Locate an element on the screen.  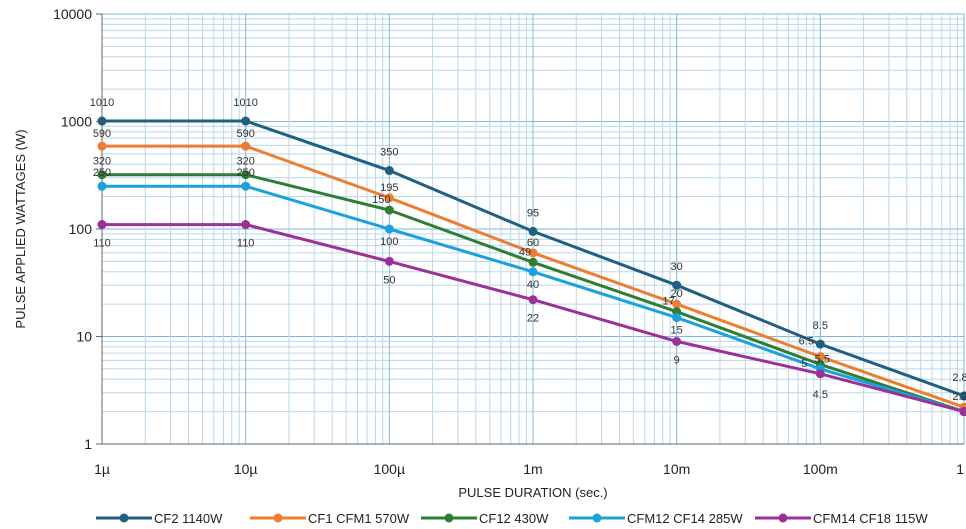
x-tick-label: 100µ is located at coordinates (389, 469).